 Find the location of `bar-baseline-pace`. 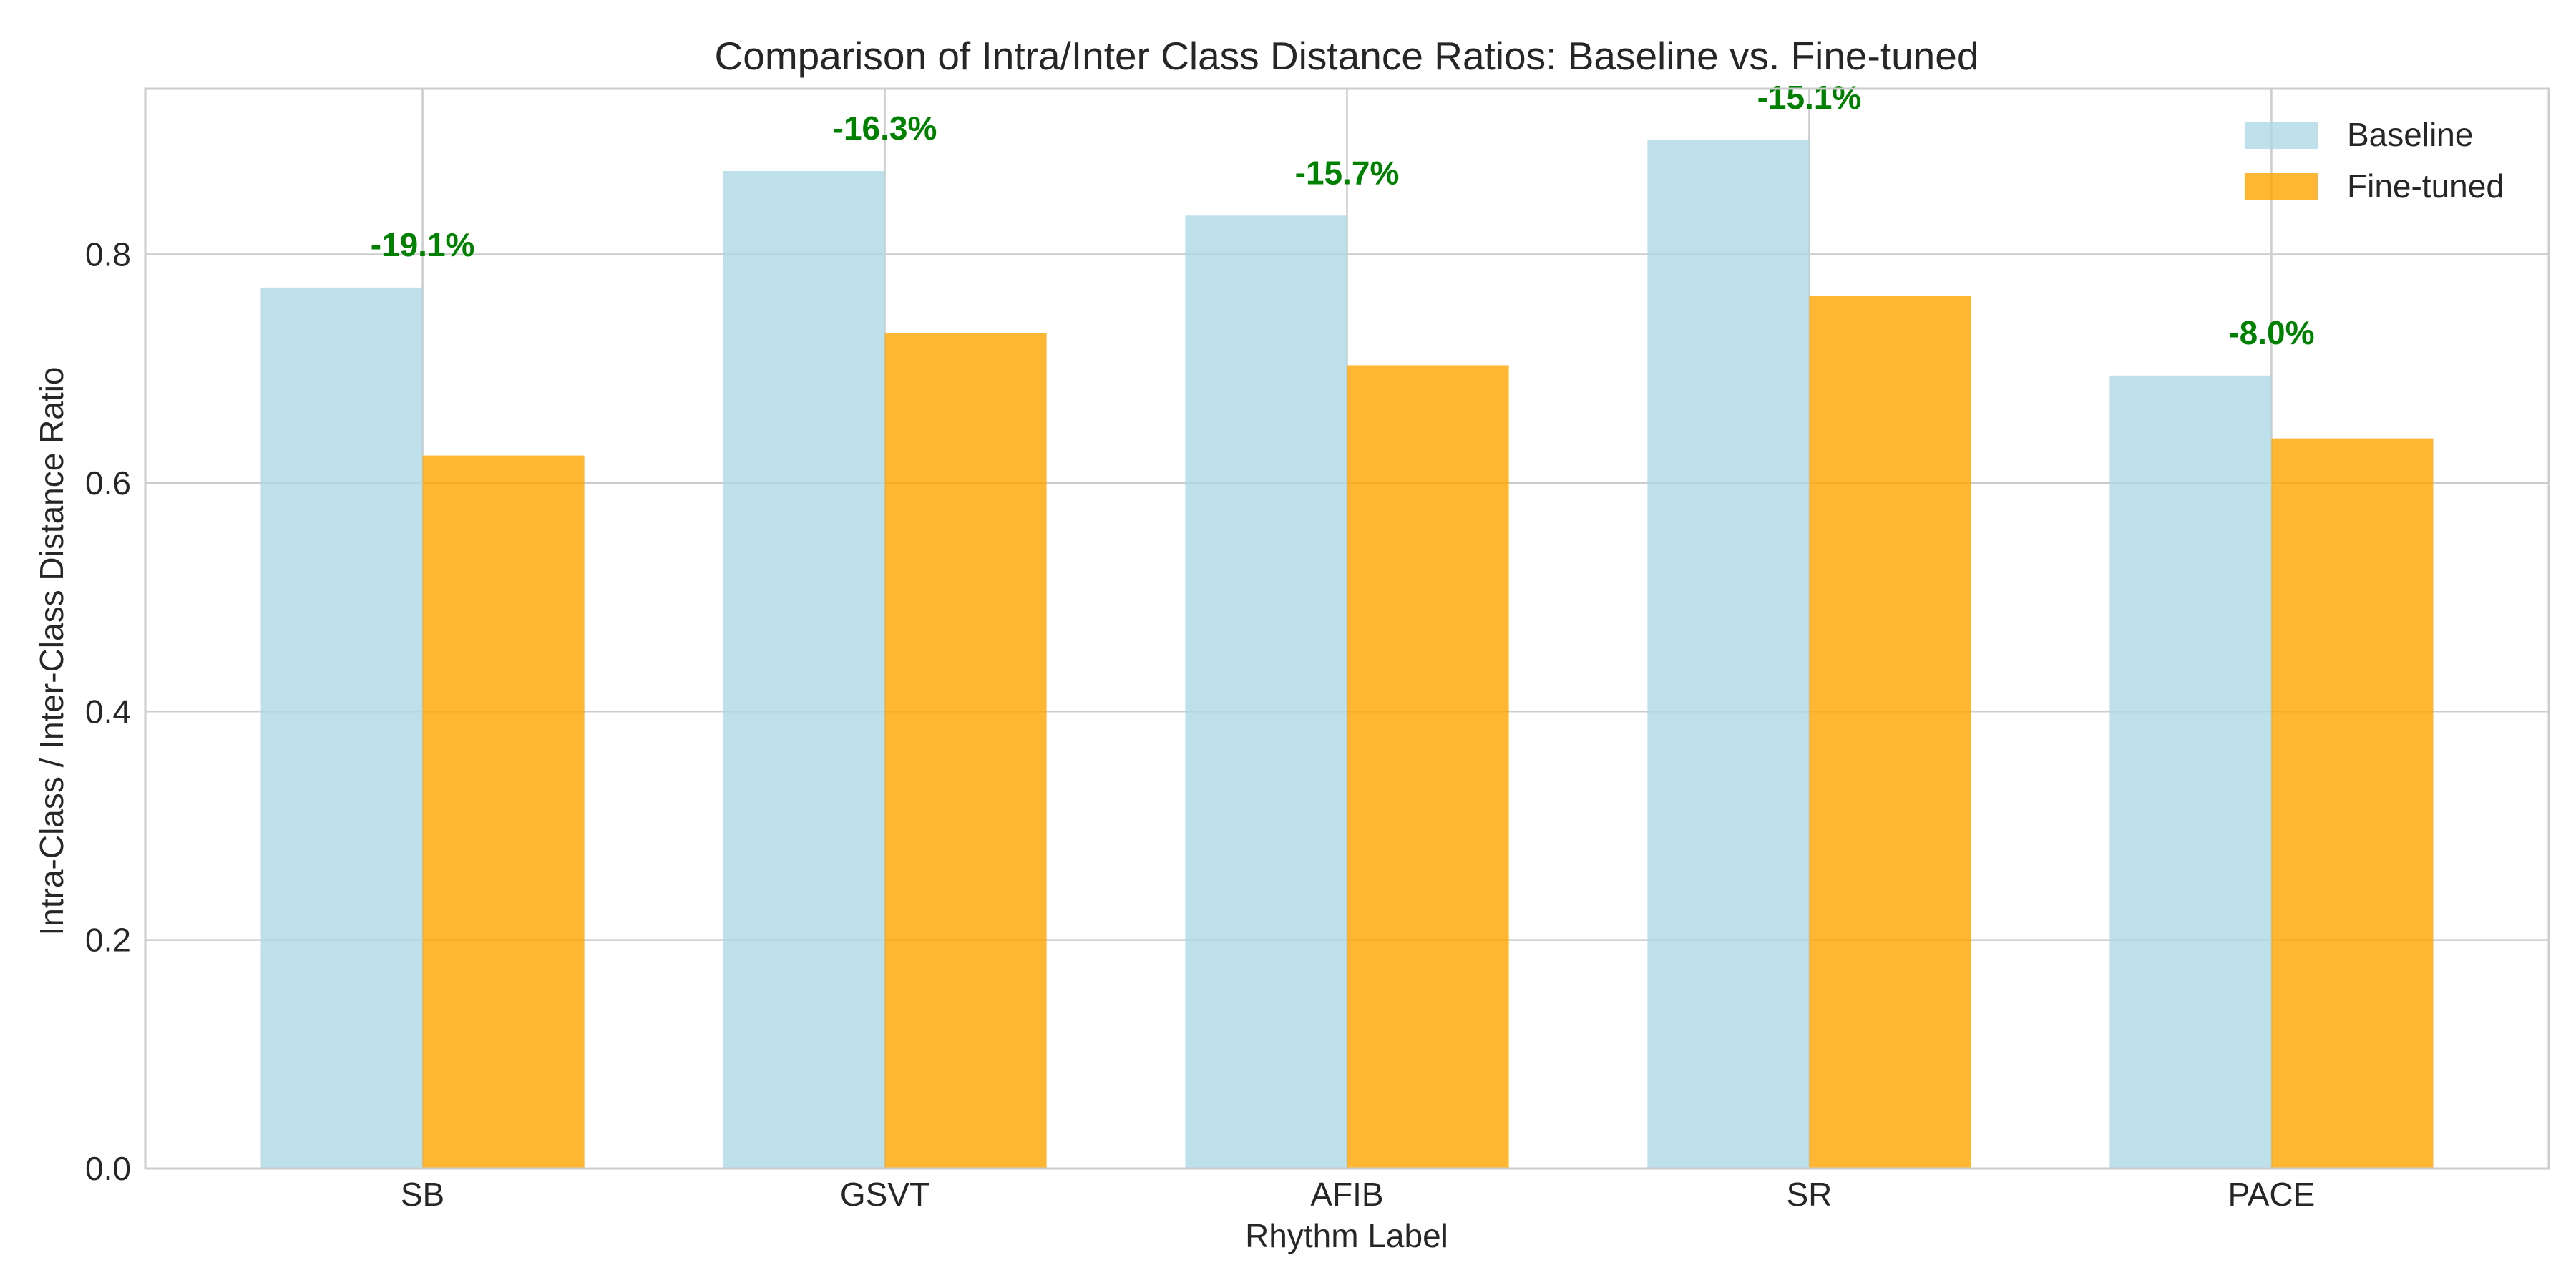

bar-baseline-pace is located at coordinates (2190, 772).